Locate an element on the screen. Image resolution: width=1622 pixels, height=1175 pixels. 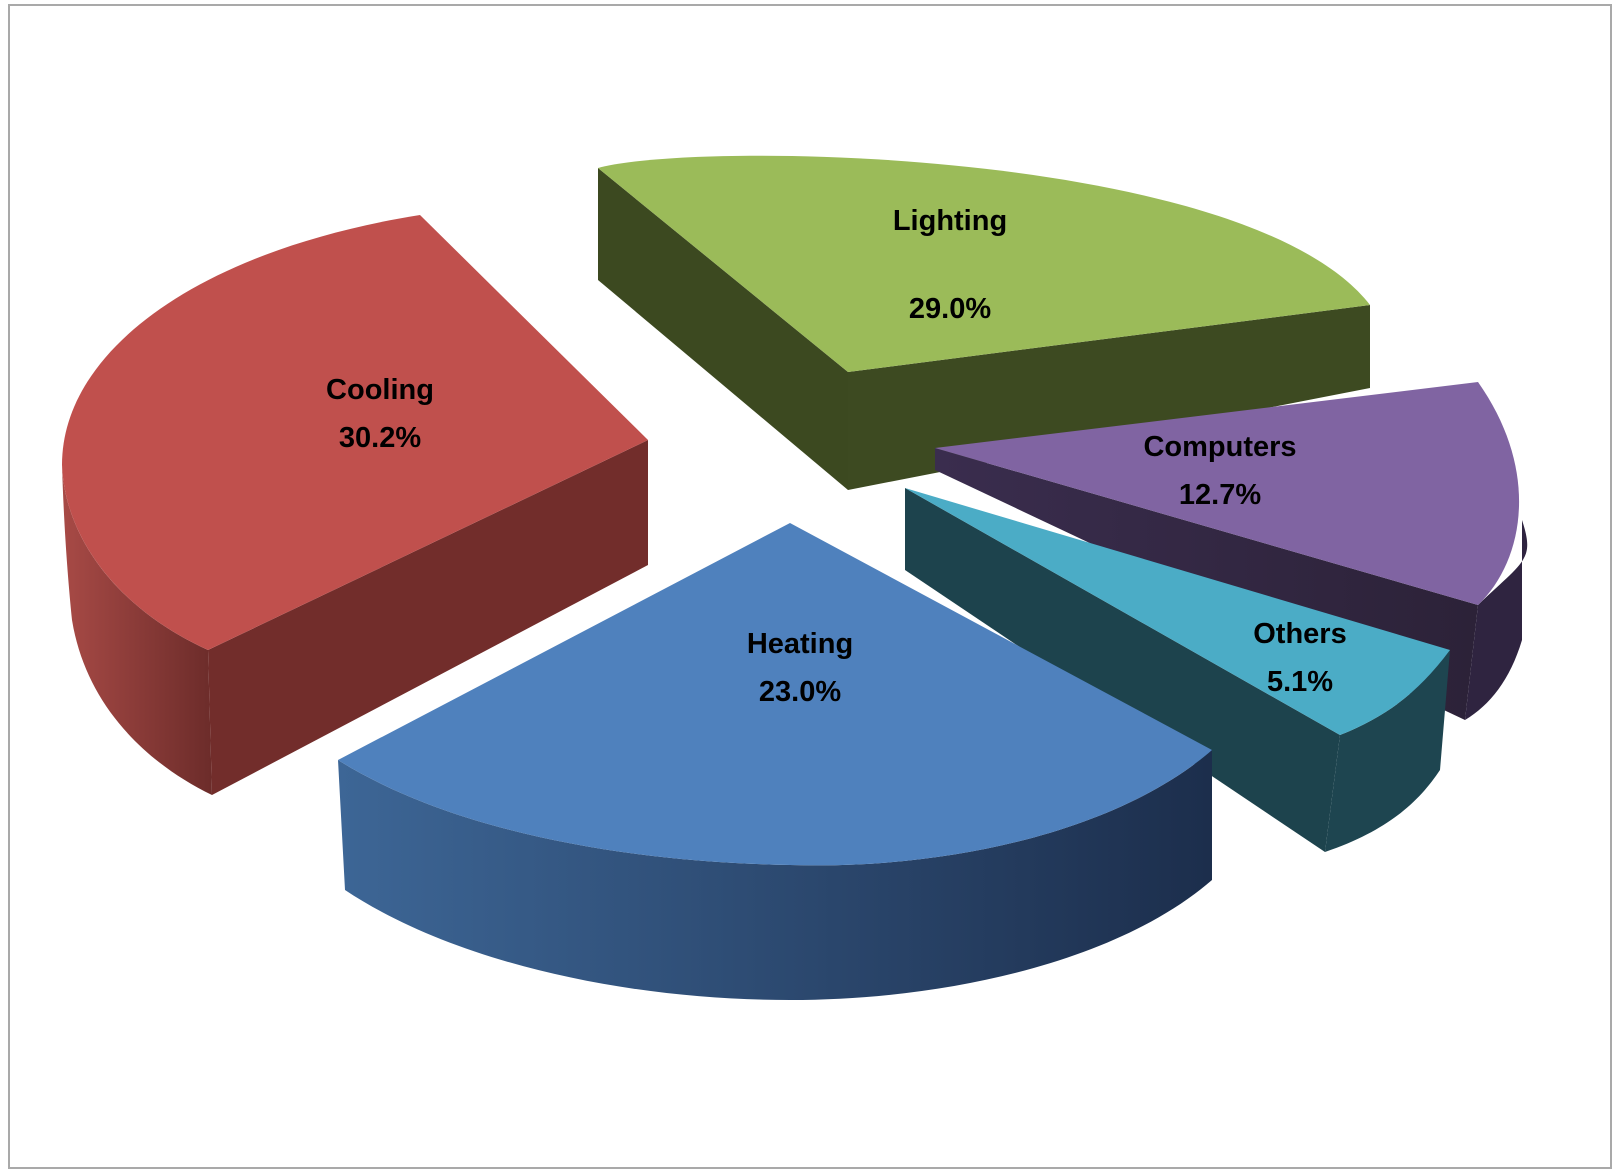
slice-label-computers: Computers is located at coordinates (1219, 447).